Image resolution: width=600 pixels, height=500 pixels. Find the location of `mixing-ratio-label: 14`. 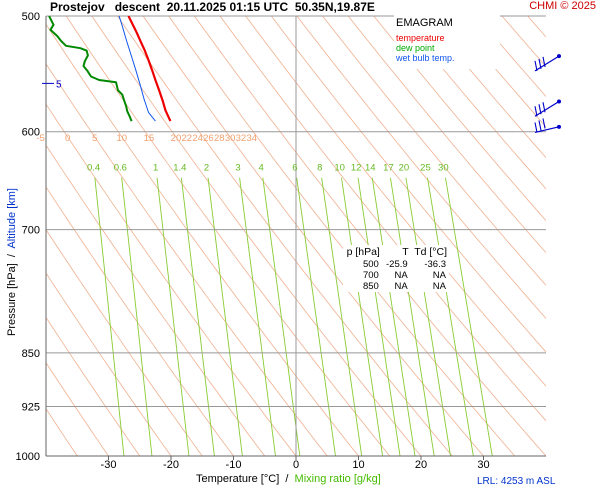

mixing-ratio-label: 14 is located at coordinates (370, 168).